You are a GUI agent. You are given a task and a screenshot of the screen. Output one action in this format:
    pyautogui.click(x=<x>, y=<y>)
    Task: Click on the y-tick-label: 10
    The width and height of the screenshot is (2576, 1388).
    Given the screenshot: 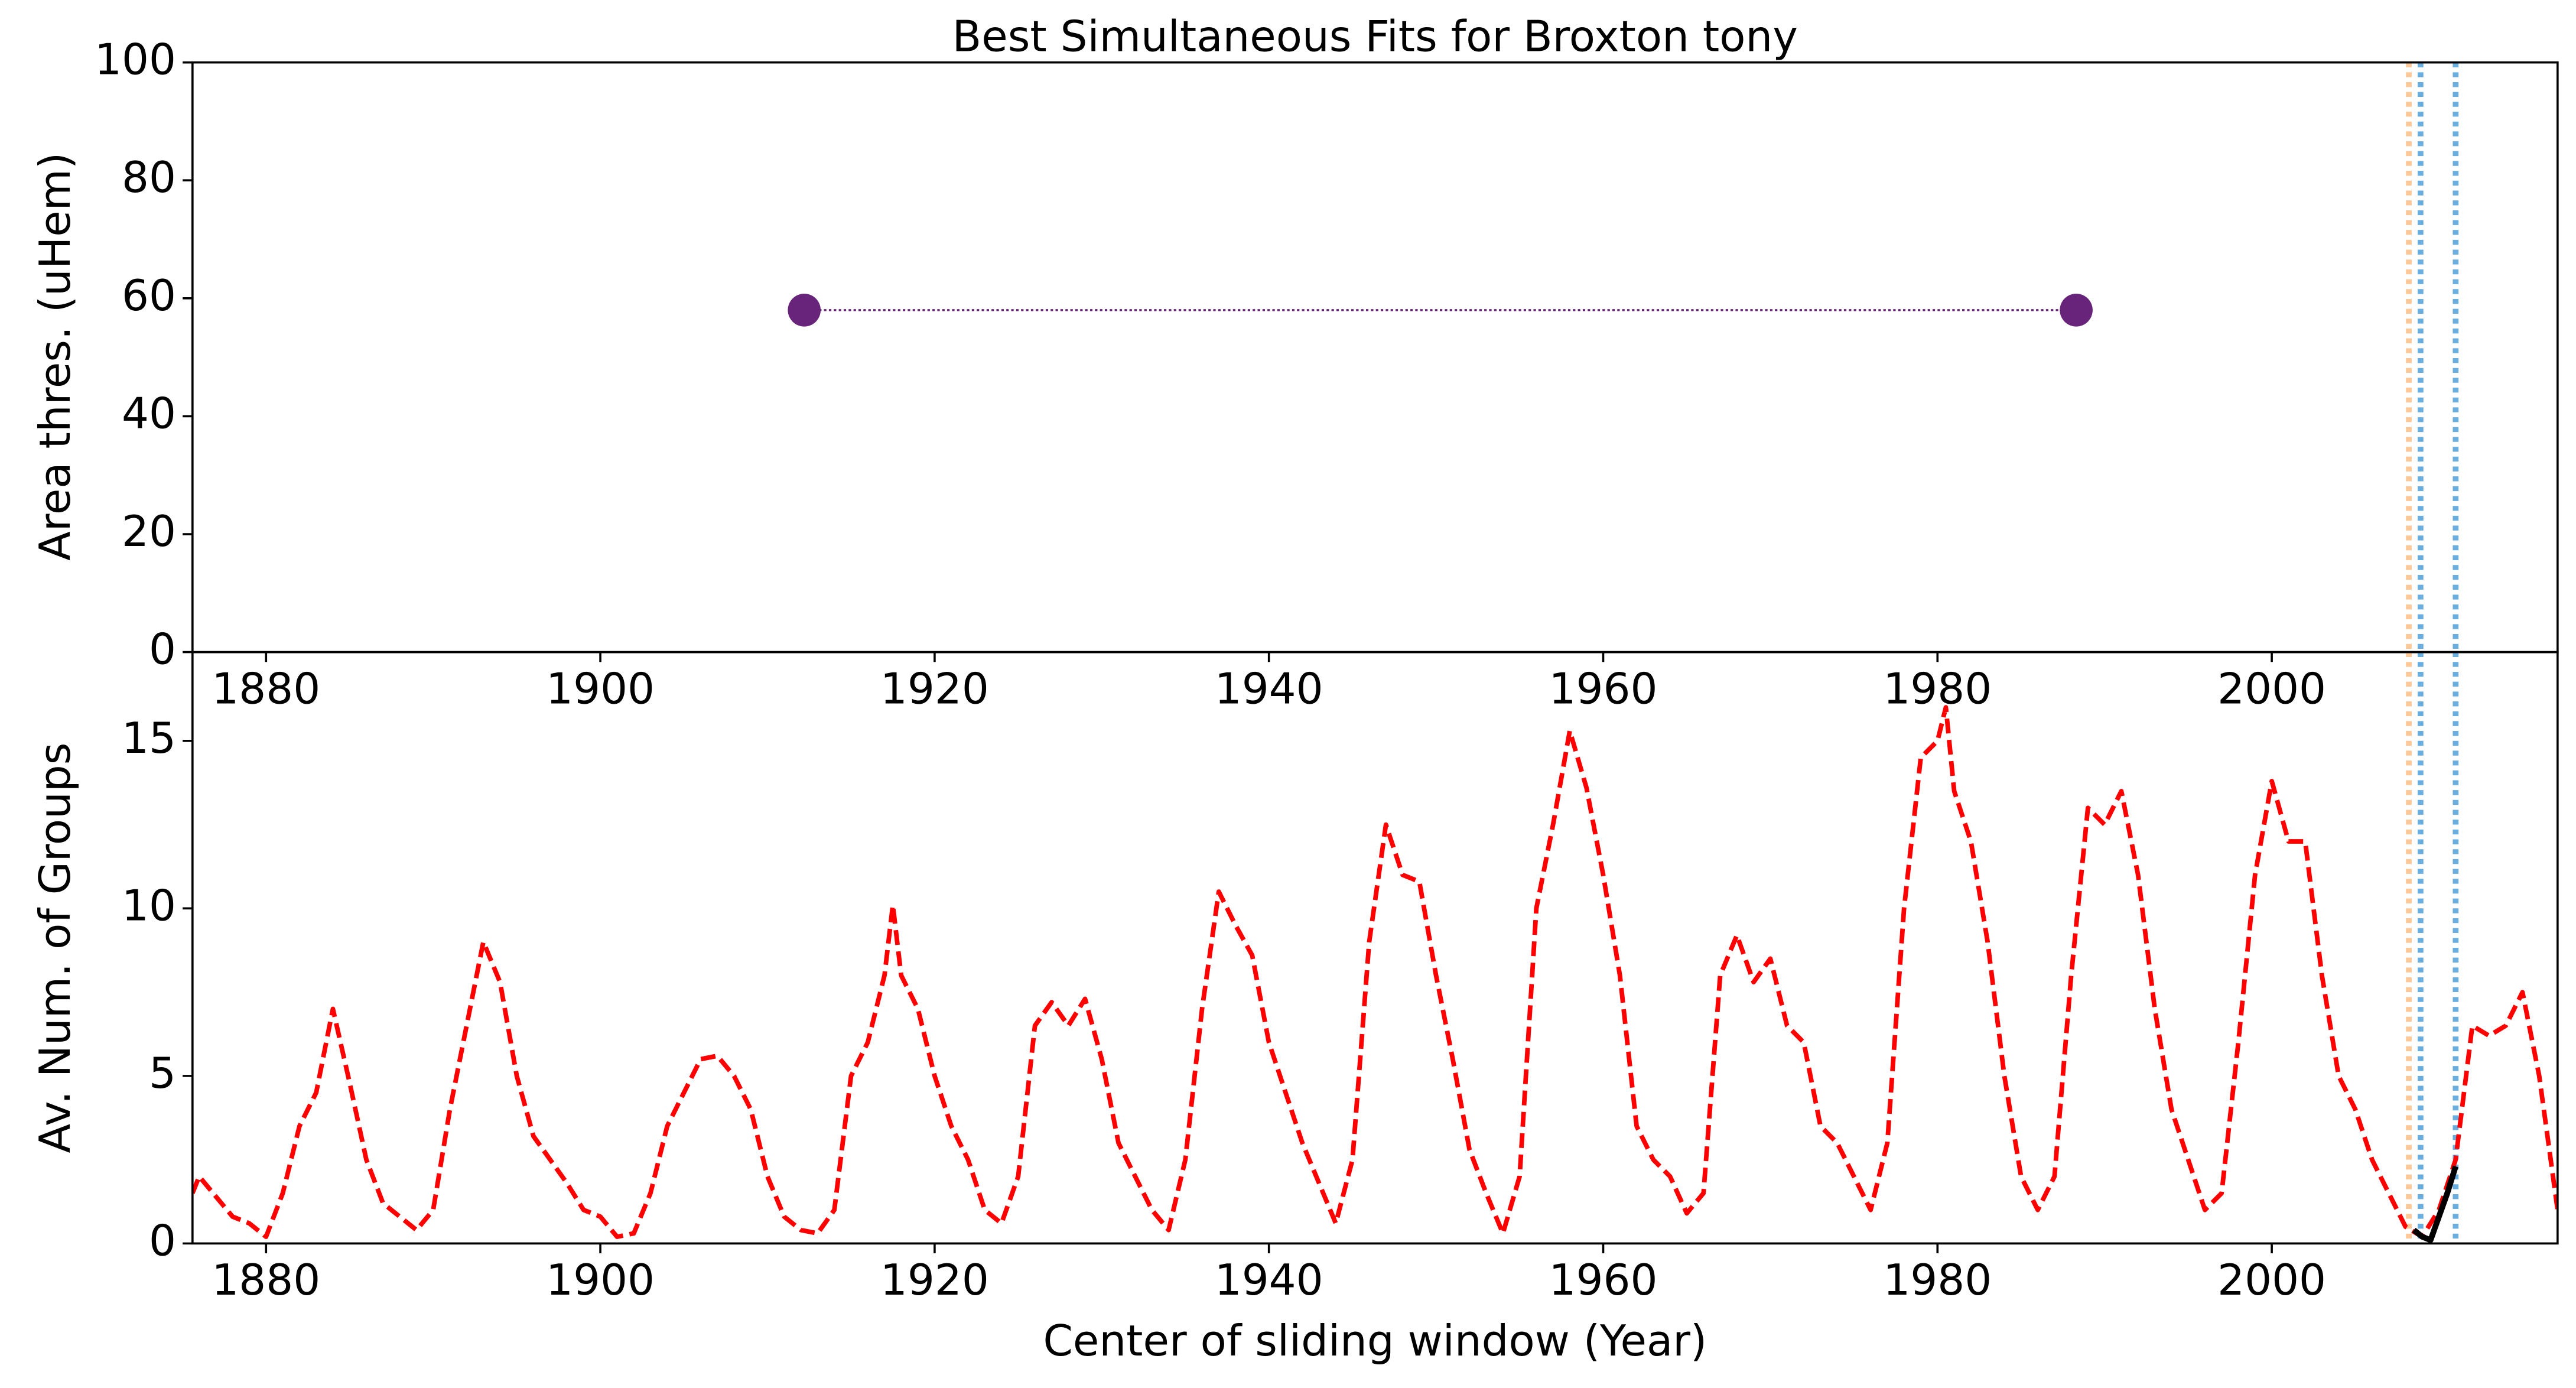 What is the action you would take?
    pyautogui.click(x=149, y=906)
    